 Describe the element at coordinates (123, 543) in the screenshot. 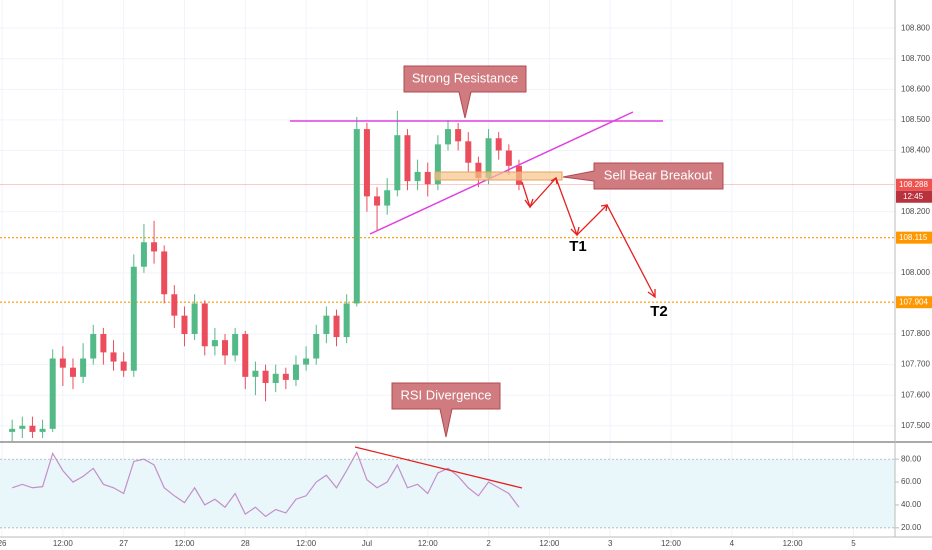

I see `x-tick-label: 27` at that location.